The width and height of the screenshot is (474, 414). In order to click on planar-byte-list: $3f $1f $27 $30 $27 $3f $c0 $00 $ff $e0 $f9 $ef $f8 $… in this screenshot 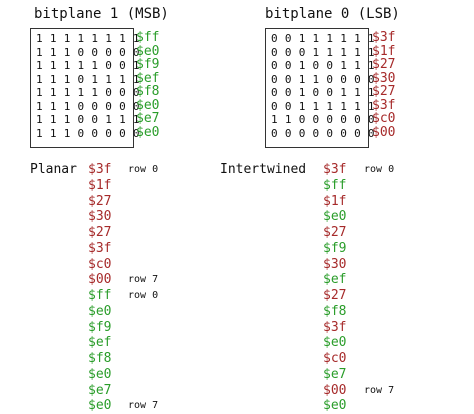, I will do `click(99, 288)`.